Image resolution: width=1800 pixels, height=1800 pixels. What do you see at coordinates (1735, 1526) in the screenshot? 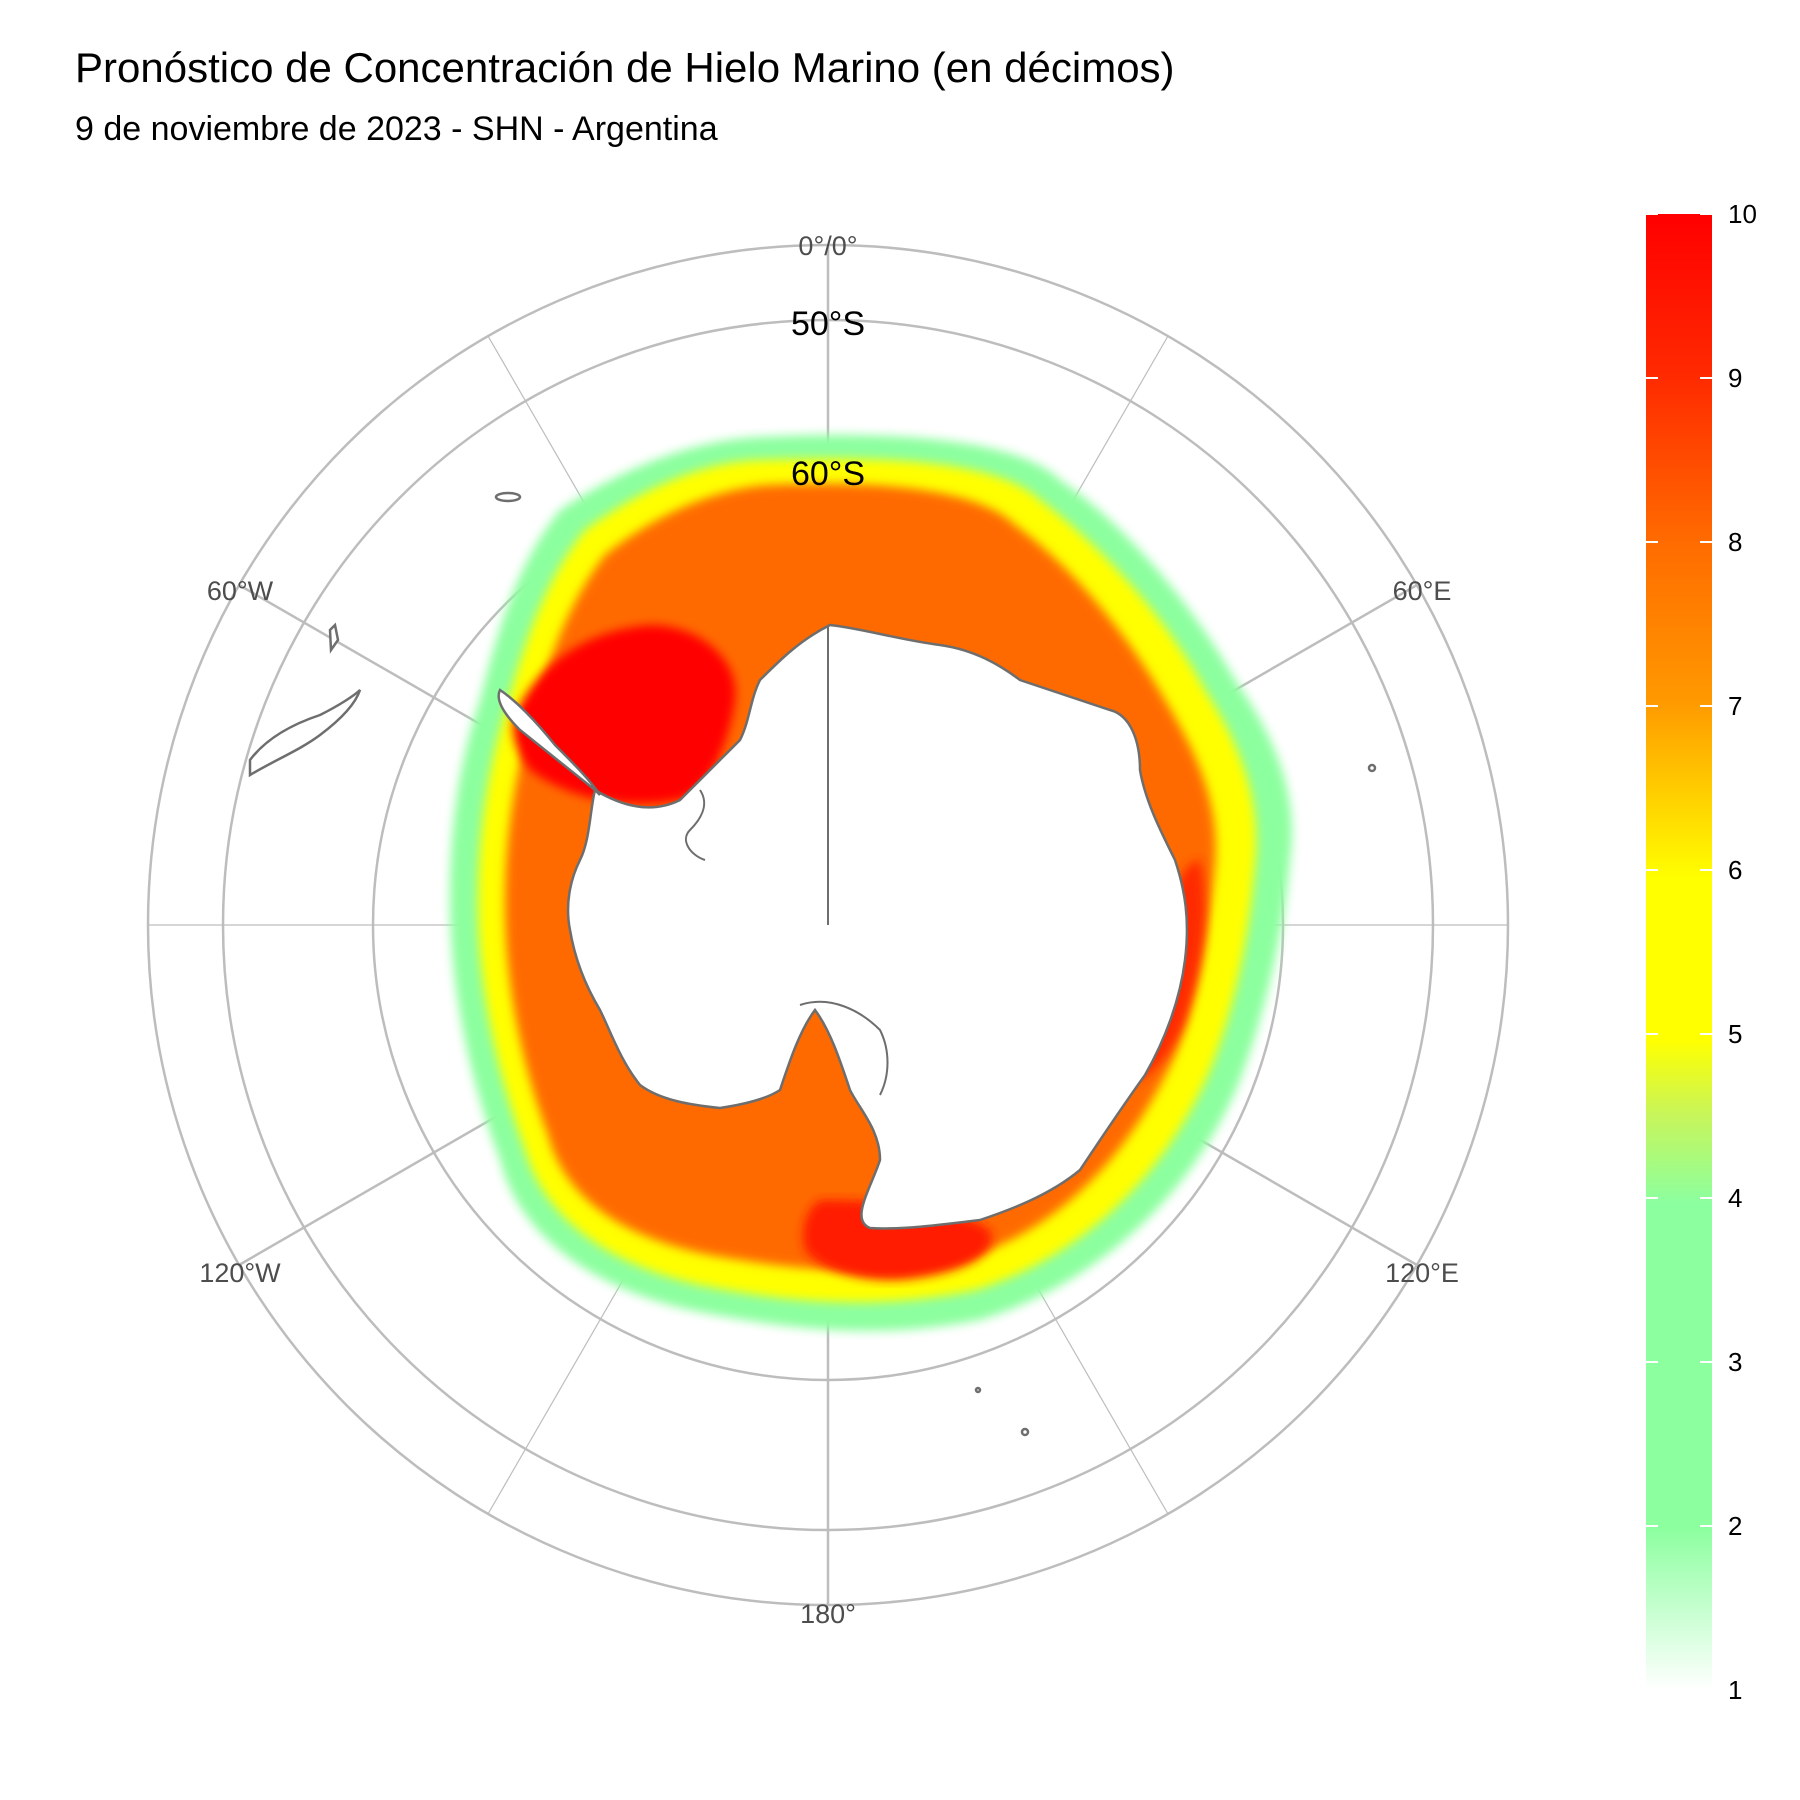
I see `legend-tick-label: 2` at bounding box center [1735, 1526].